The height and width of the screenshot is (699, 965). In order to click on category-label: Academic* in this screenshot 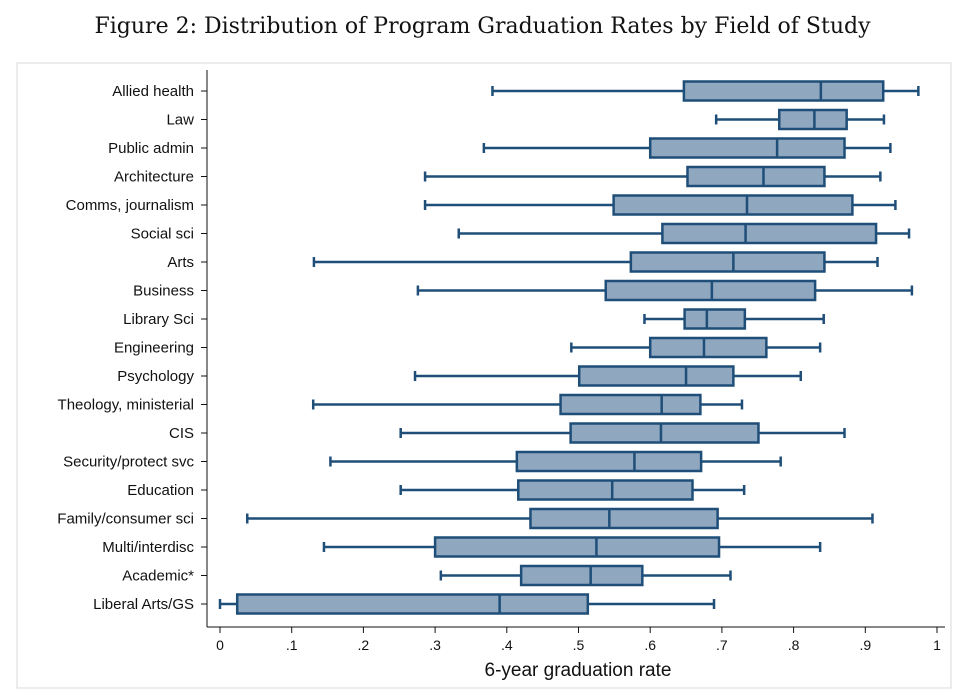, I will do `click(158, 576)`.